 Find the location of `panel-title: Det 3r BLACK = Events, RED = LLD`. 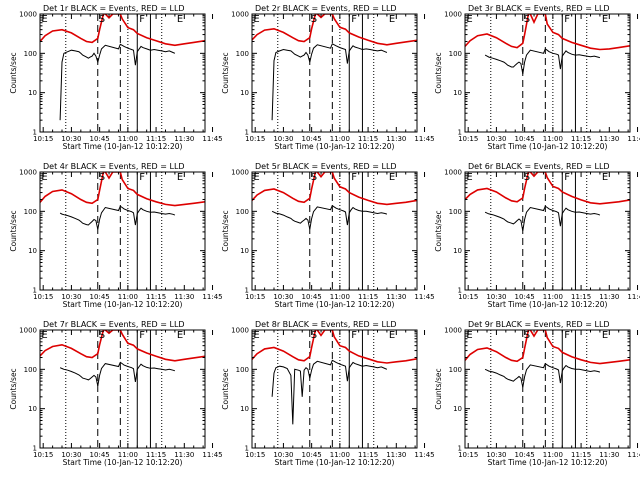

panel-title: Det 3r BLACK = Events, RED = LLD is located at coordinates (539, 8).